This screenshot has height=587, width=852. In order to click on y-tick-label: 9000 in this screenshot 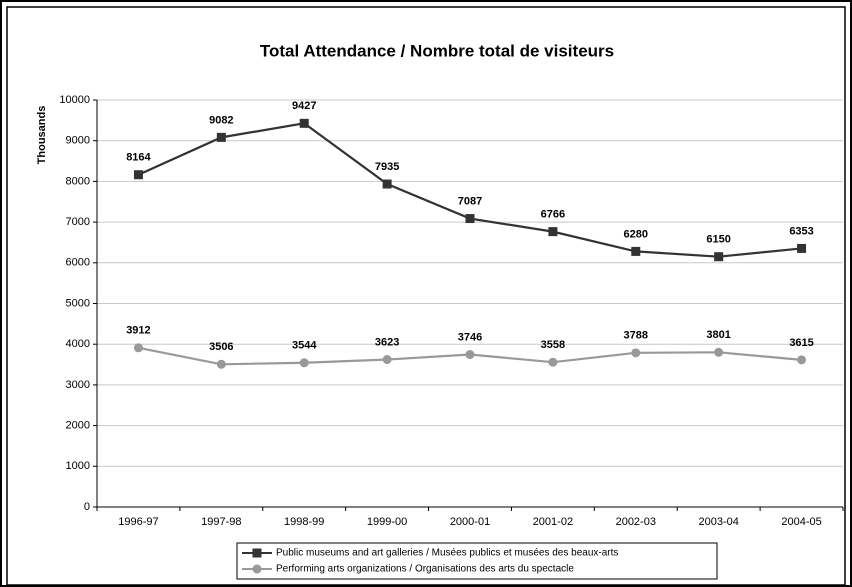, I will do `click(78, 141)`.